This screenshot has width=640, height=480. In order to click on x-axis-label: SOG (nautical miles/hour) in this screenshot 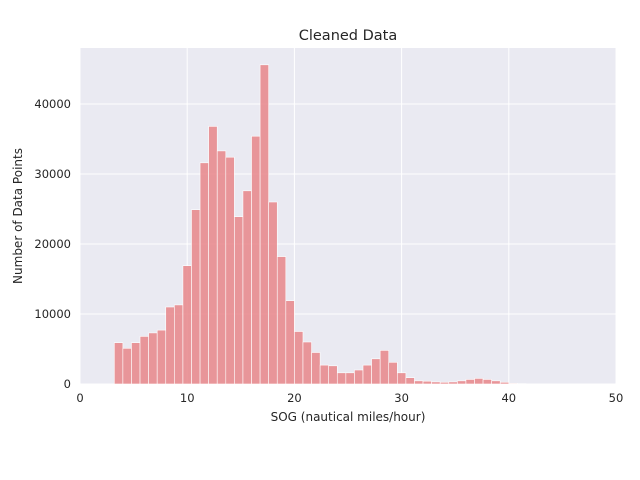, I will do `click(348, 417)`.